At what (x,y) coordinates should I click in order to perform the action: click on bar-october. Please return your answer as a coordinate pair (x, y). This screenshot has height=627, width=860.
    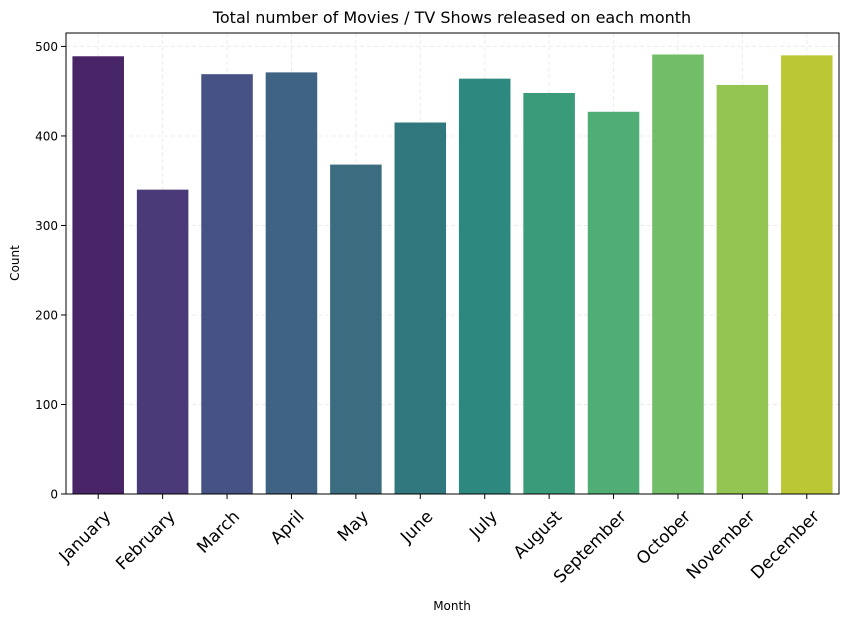
    Looking at the image, I should click on (678, 274).